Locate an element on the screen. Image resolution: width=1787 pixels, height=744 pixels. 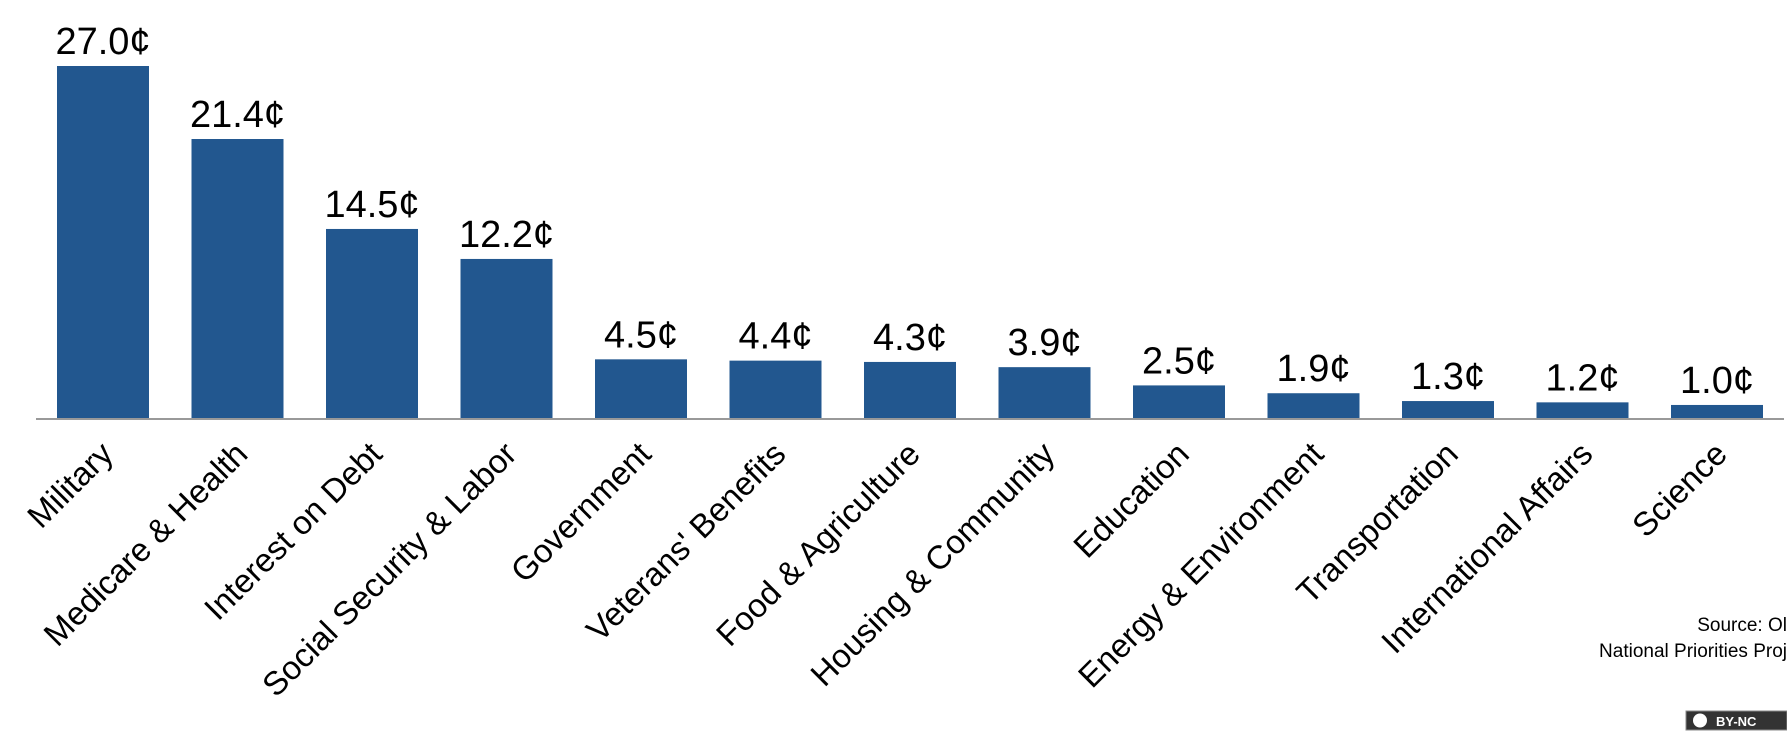
badge-text: BY-NC is located at coordinates (1736, 721).